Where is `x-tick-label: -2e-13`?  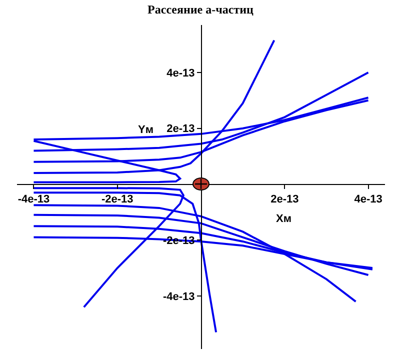
x-tick-label: -2e-13 is located at coordinates (117, 199).